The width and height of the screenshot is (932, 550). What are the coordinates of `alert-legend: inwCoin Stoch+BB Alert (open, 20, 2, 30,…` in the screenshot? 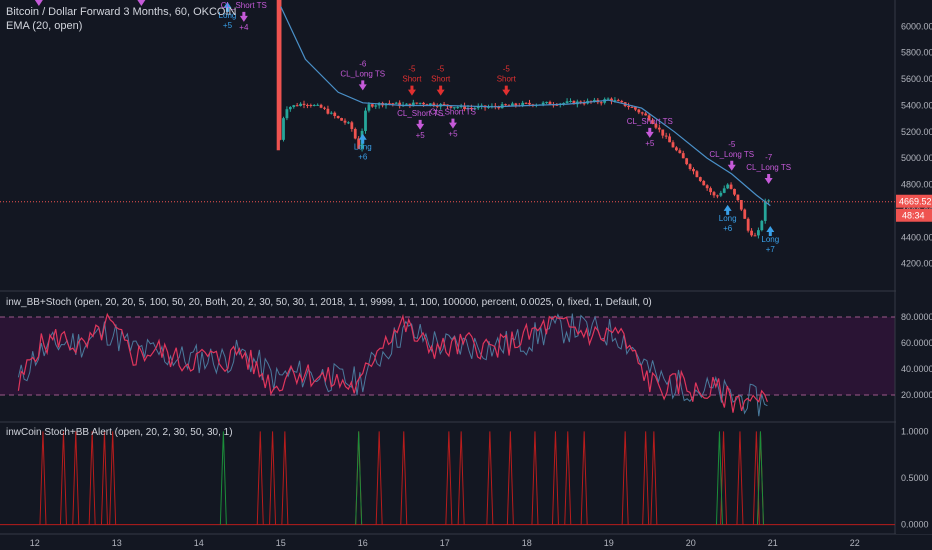 It's located at (119, 432).